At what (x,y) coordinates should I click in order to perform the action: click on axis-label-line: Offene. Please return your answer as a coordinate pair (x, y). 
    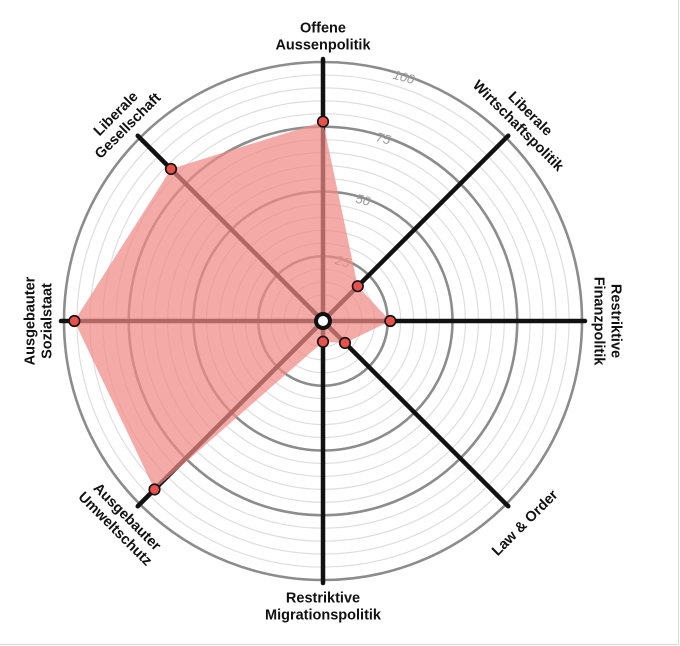
    Looking at the image, I should click on (323, 29).